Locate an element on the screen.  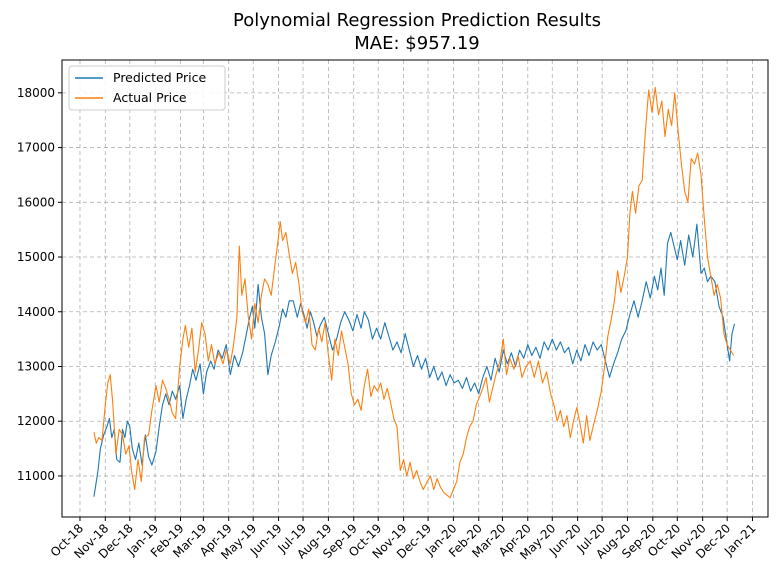
y-axis: 11000 12000 13000 14000 15000 16000 17000 18000 is located at coordinates (39, 284).